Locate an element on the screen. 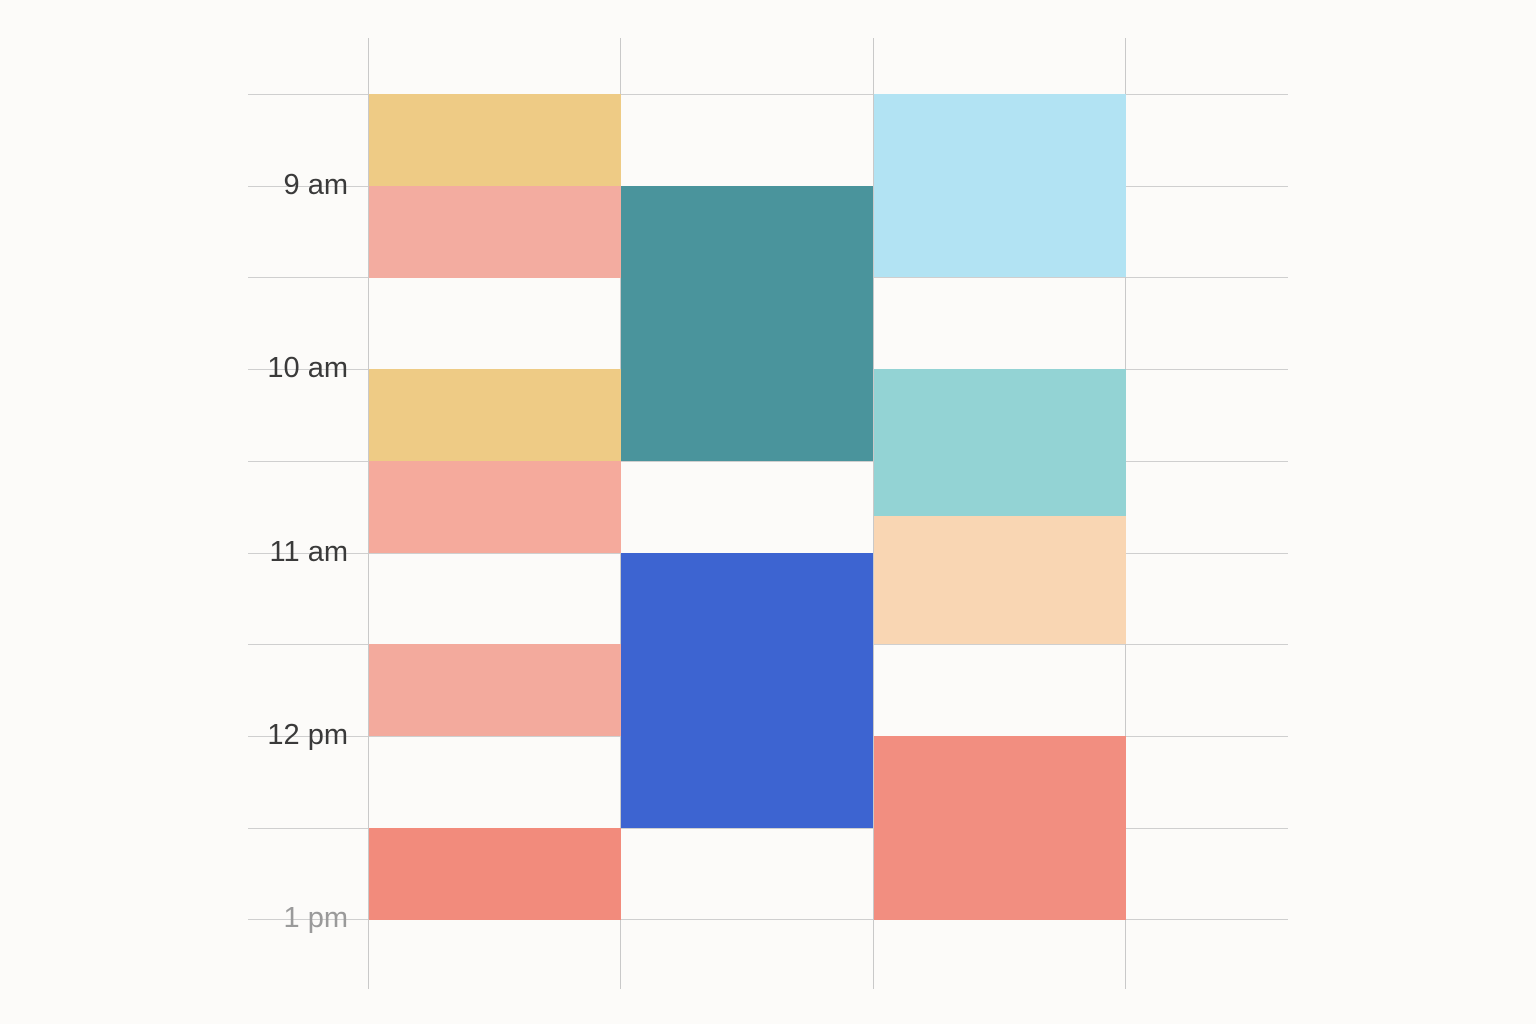 The image size is (1536, 1024). time-label: 9 am is located at coordinates (315, 185).